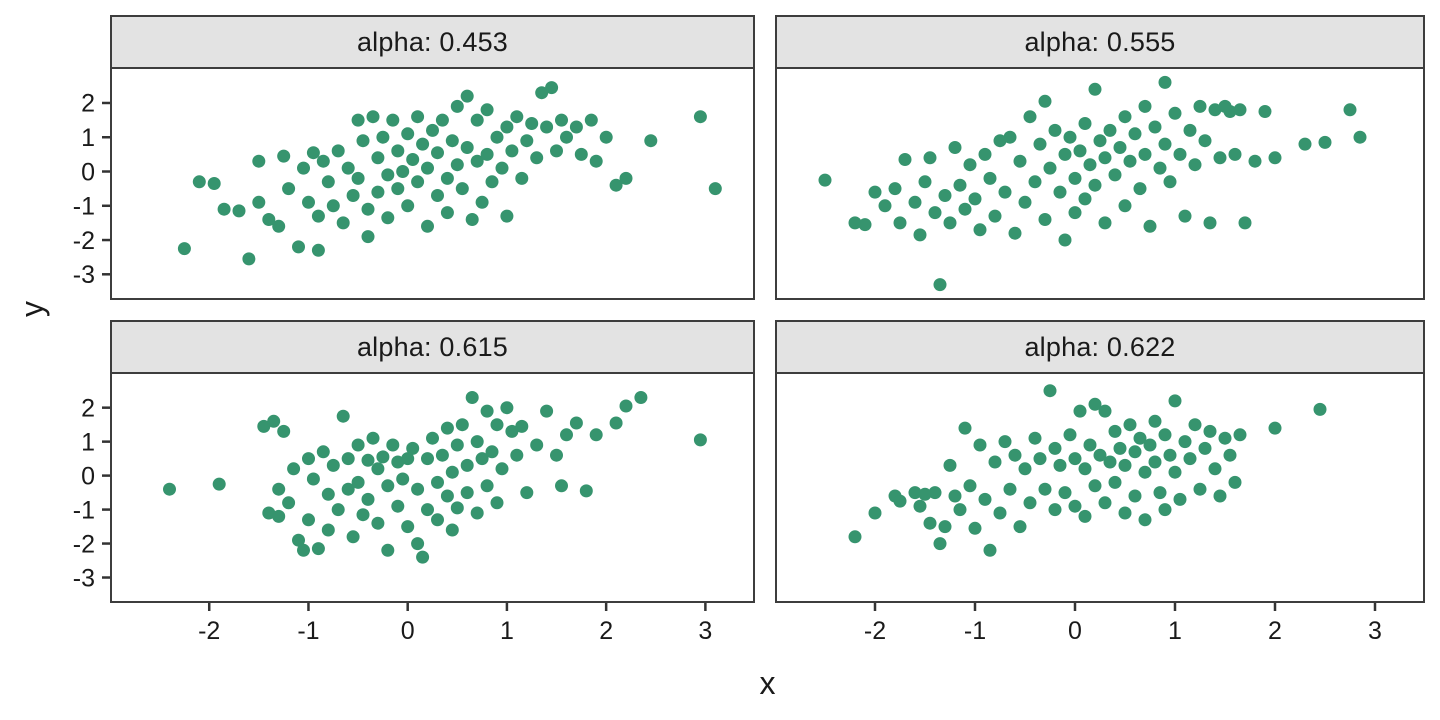 The height and width of the screenshot is (720, 1440). What do you see at coordinates (397, 185) in the screenshot?
I see `scatter-plot-svg: 2 1 0 -1 -2 -3` at bounding box center [397, 185].